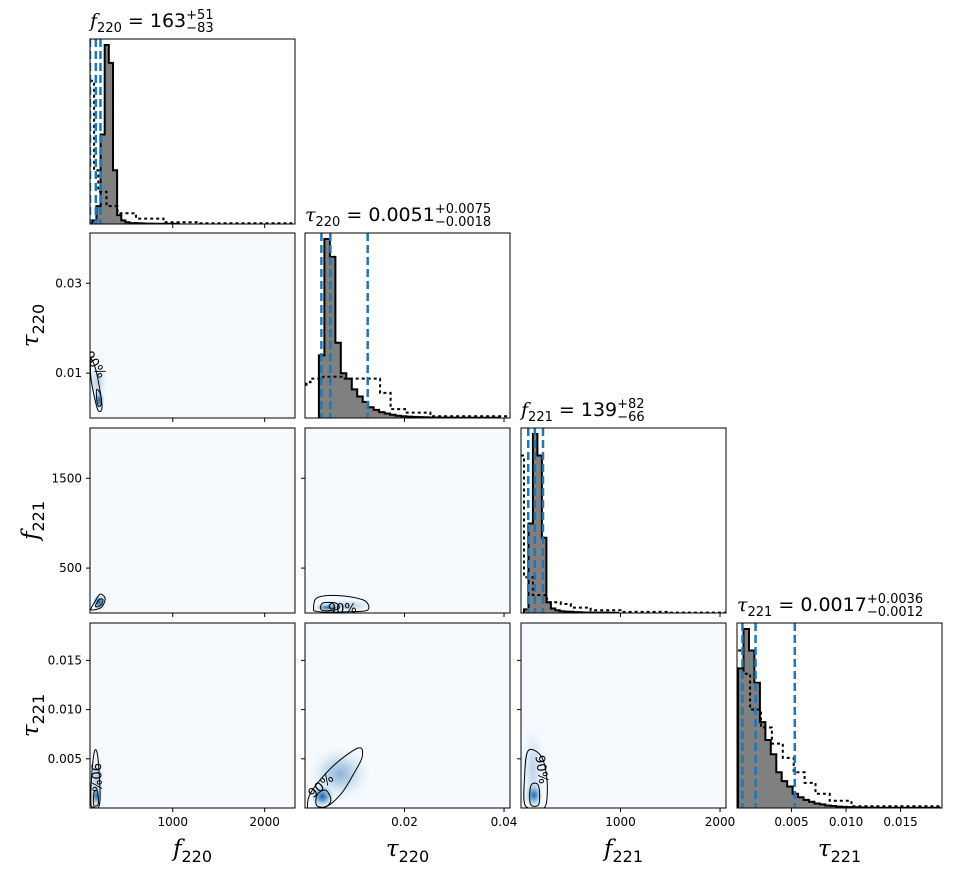 The width and height of the screenshot is (955, 874). I want to click on y-tick-label: 1500, so click(66, 478).